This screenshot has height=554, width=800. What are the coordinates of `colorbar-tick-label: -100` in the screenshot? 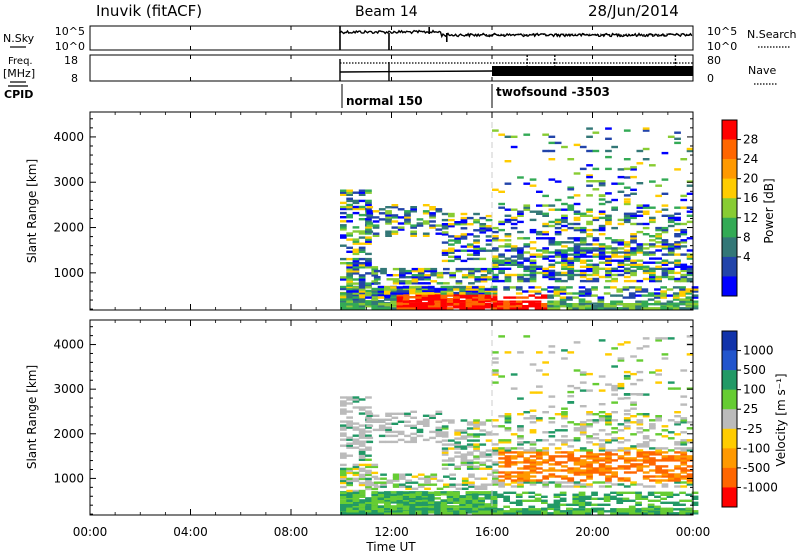 It's located at (756, 448).